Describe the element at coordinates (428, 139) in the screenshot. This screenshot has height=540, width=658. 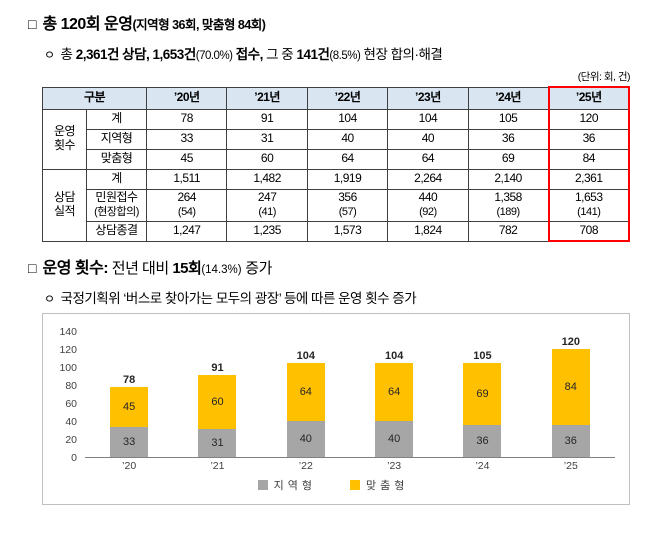
I see `table-cell: 40` at that location.